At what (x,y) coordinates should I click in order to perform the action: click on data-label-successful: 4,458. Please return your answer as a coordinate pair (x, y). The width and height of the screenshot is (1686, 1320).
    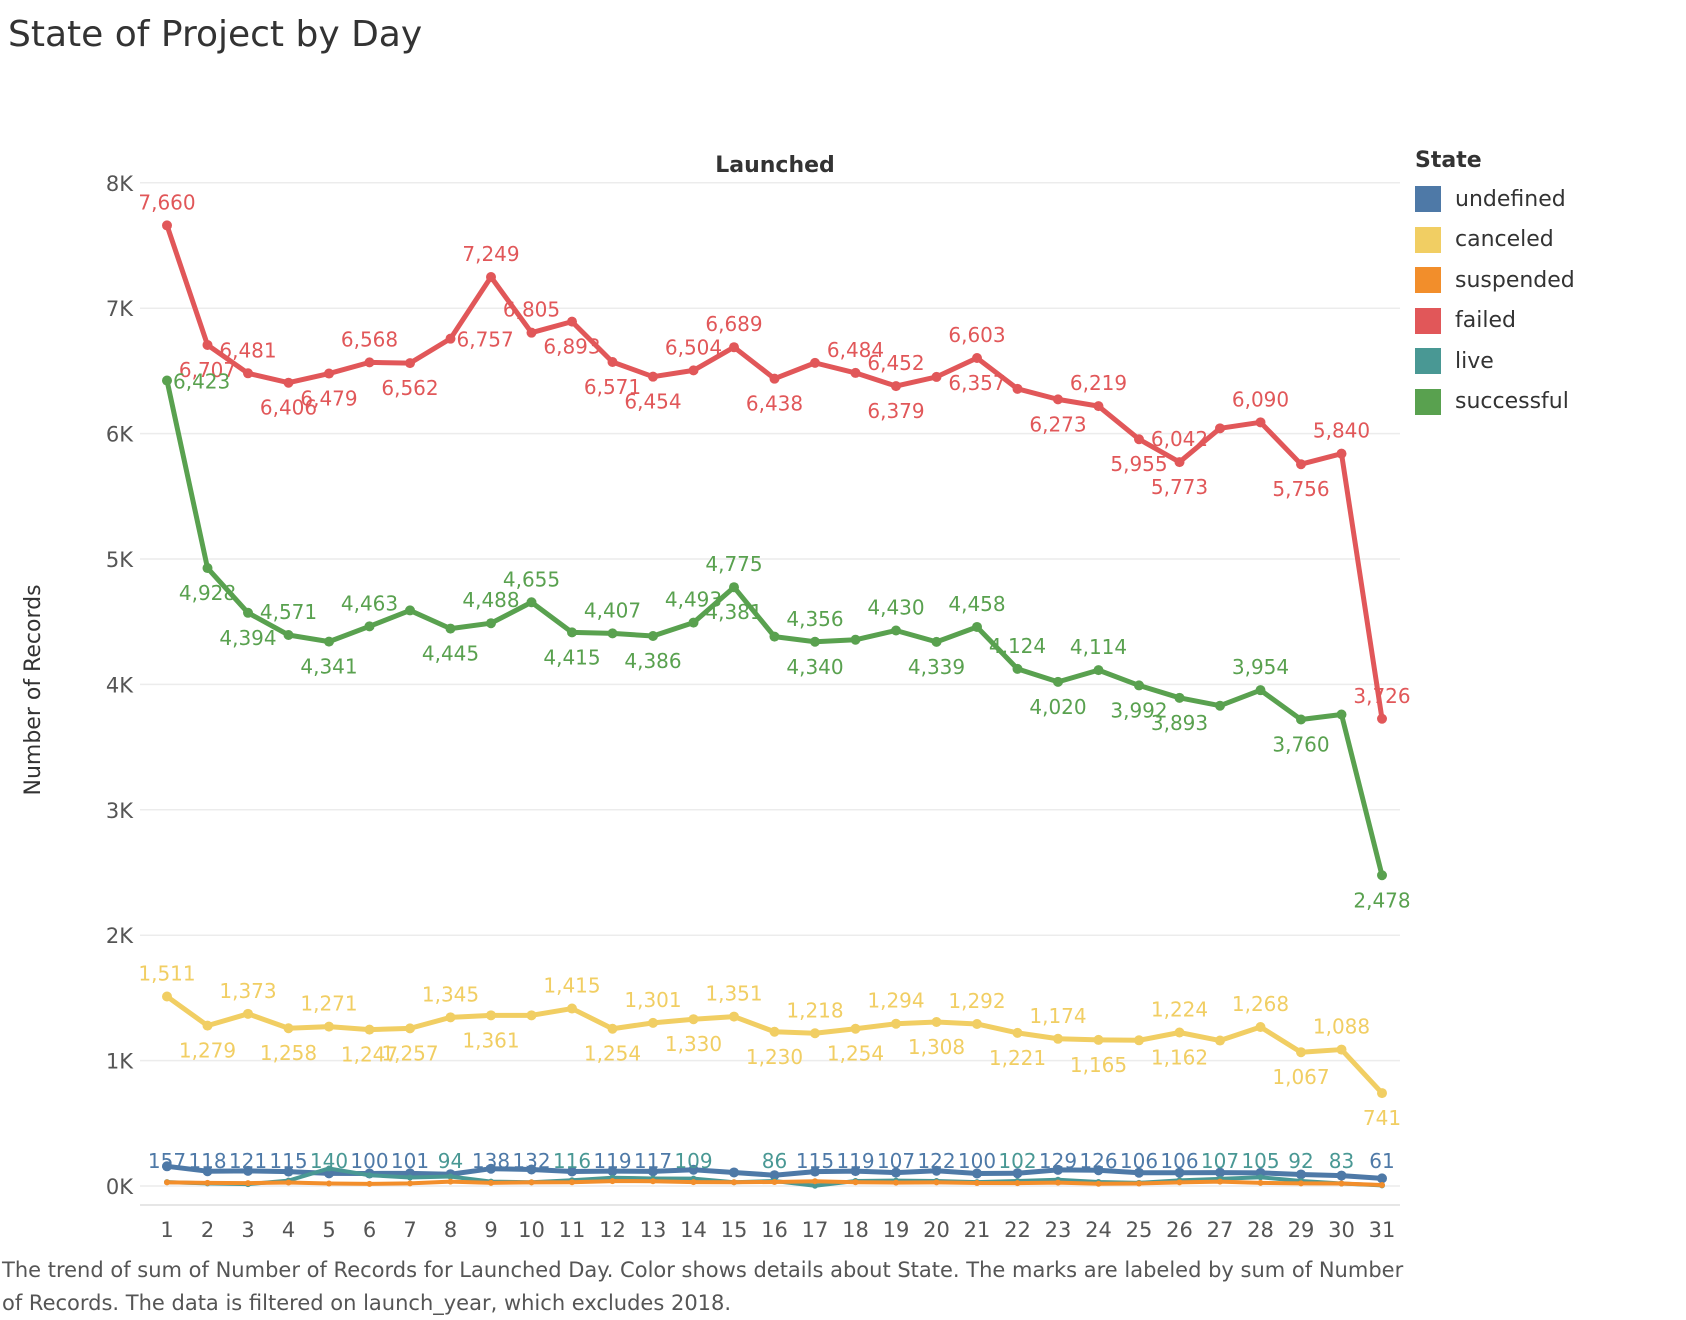
    Looking at the image, I should click on (976, 604).